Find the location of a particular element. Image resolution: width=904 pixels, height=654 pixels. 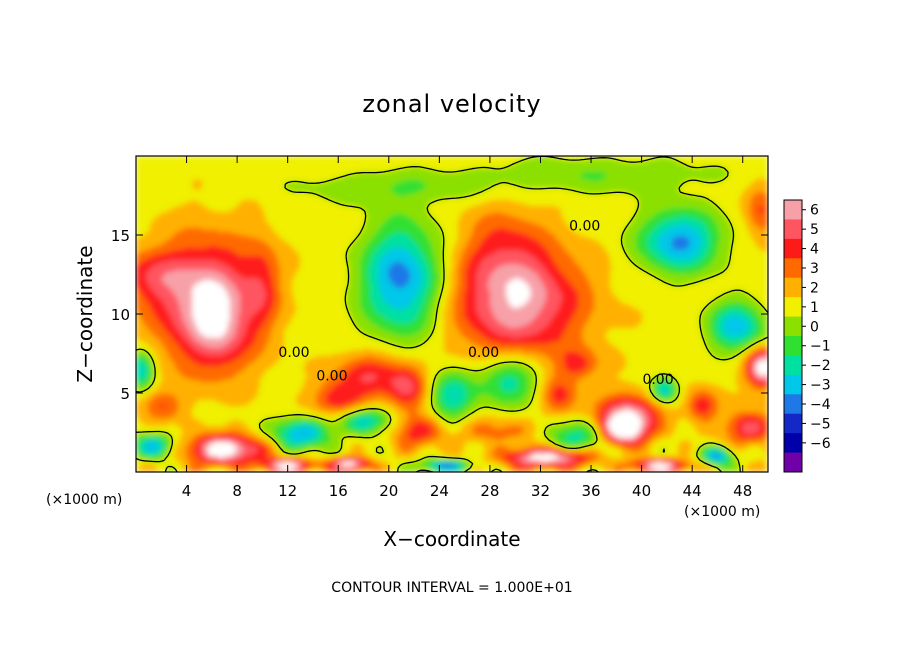

x-scale-right: (×1000 m) is located at coordinates (722, 512).